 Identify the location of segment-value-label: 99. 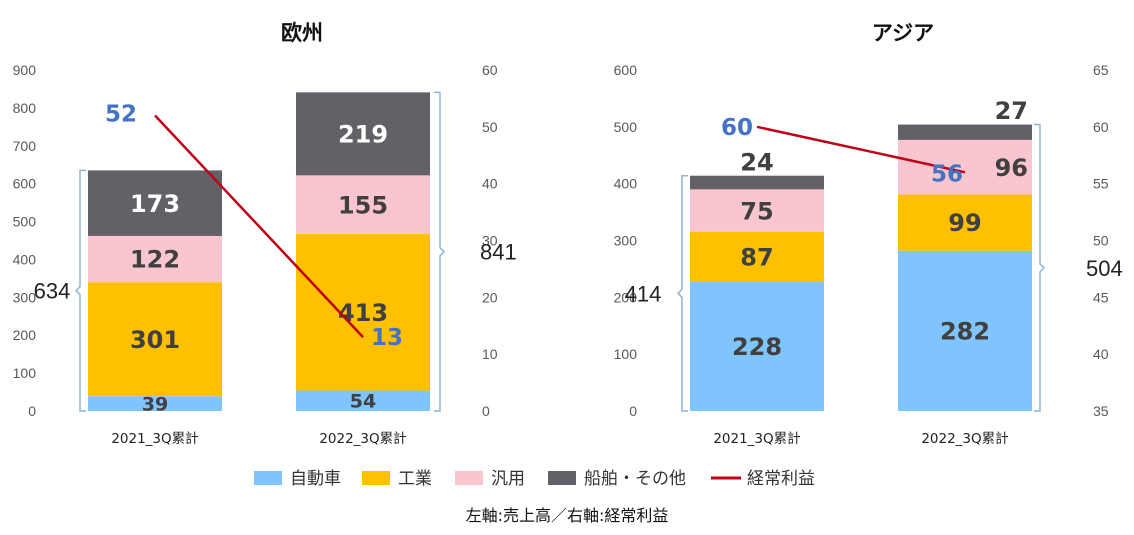
(964, 223).